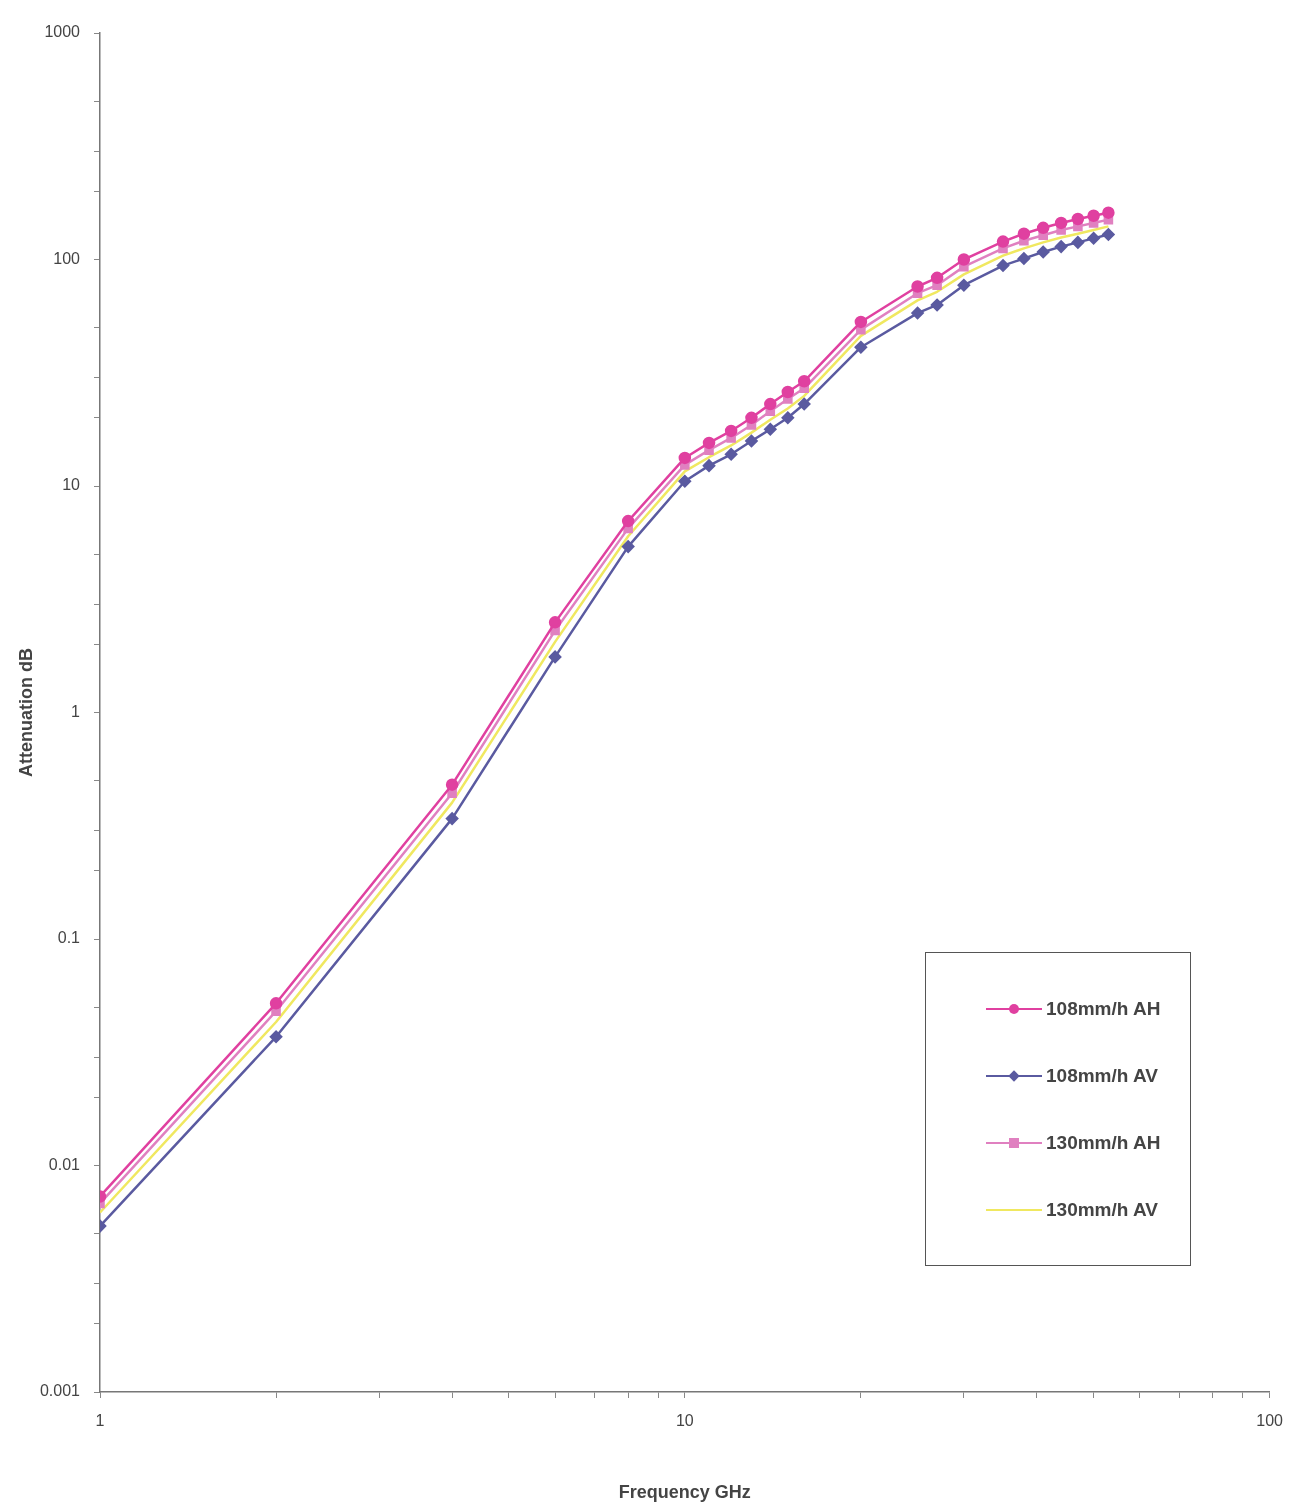 This screenshot has width=1297, height=1508. What do you see at coordinates (684, 1421) in the screenshot?
I see `x-tick-label: 10` at bounding box center [684, 1421].